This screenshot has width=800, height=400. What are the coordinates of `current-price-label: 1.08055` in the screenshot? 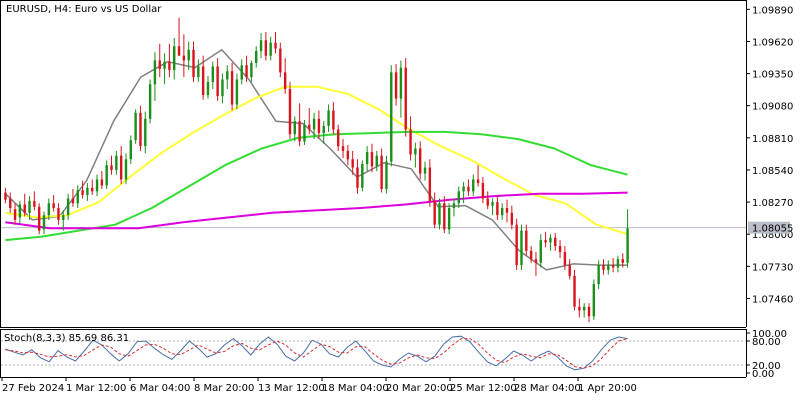 It's located at (772, 229).